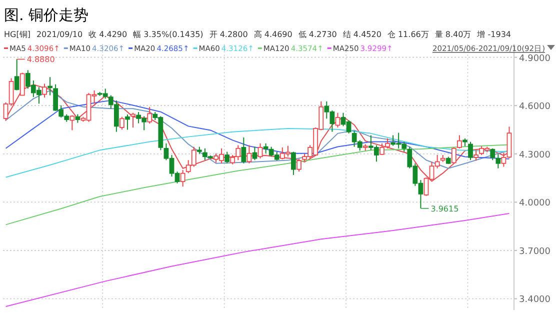 This screenshot has width=559, height=335. What do you see at coordinates (273, 34) in the screenshot?
I see `text: 高 4.4690` at bounding box center [273, 34].